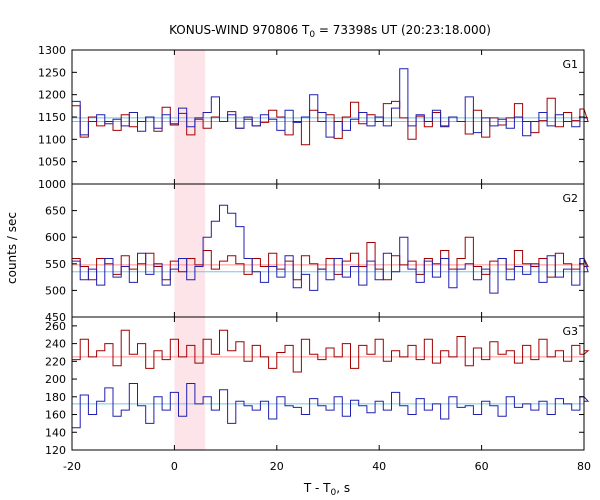  Describe the element at coordinates (330, 258) in the screenshot. I see `series-red-g2` at that location.